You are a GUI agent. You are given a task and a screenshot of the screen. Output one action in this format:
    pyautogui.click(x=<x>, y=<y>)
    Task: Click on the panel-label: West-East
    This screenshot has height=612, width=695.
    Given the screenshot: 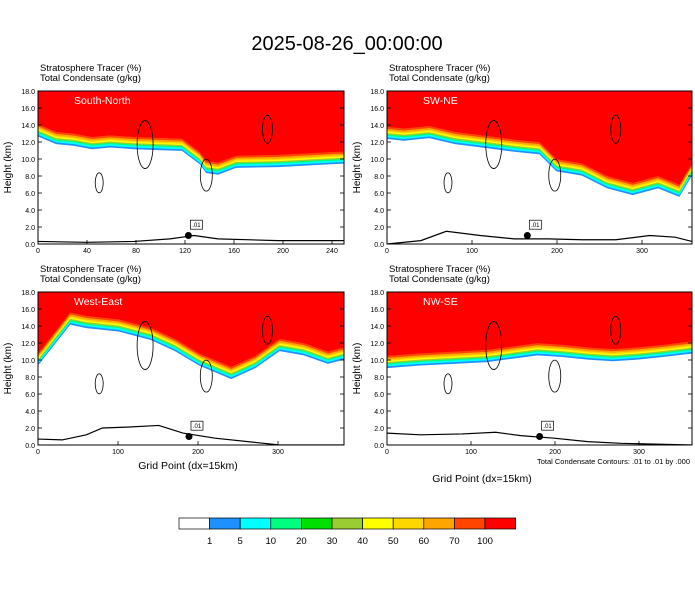 What is the action you would take?
    pyautogui.click(x=98, y=302)
    